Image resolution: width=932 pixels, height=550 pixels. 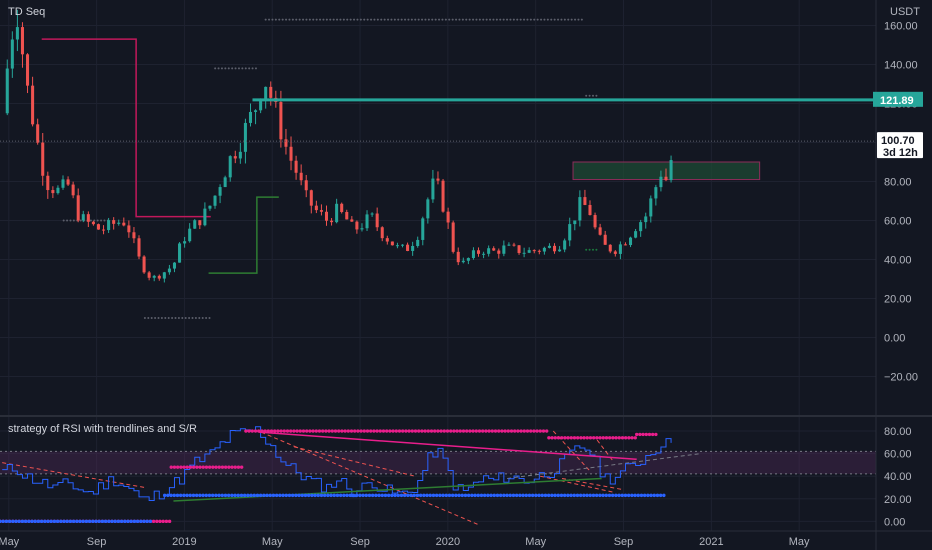 I want to click on x-tick-8: 2021, so click(x=711, y=542).